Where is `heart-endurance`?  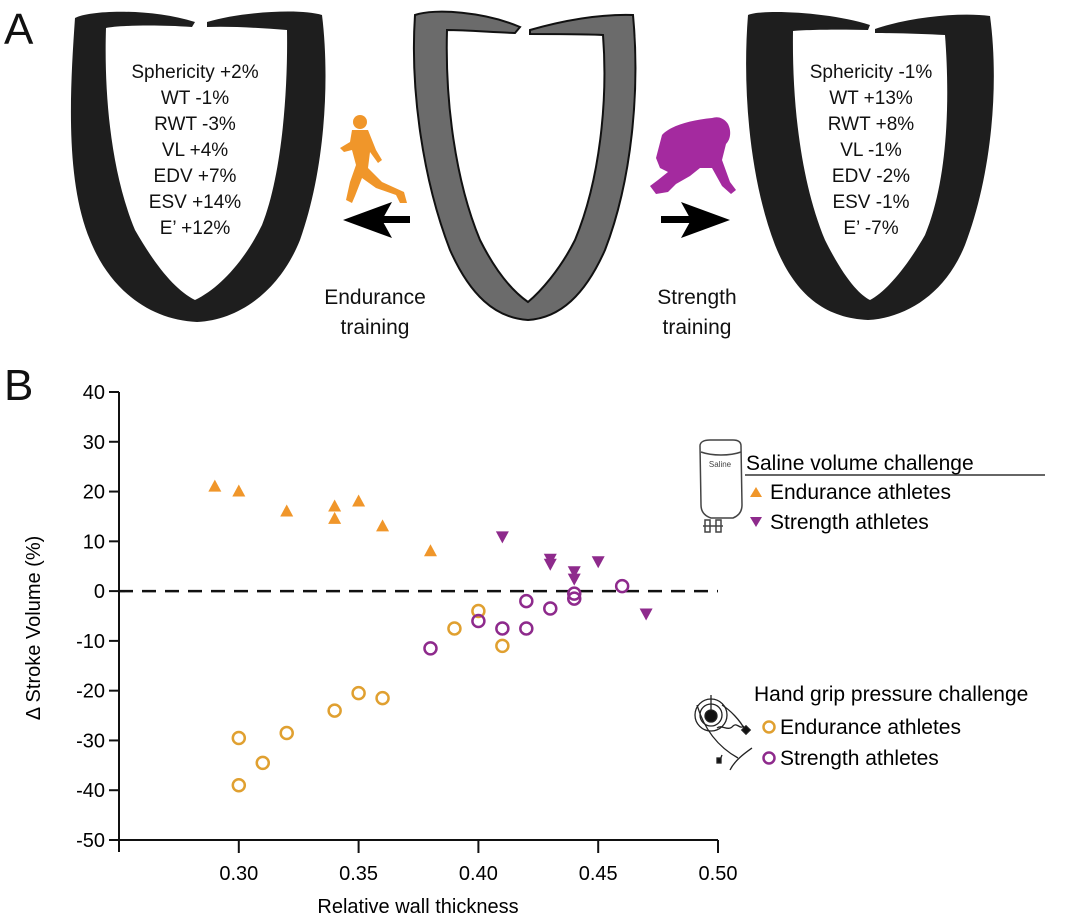 heart-endurance is located at coordinates (198, 166).